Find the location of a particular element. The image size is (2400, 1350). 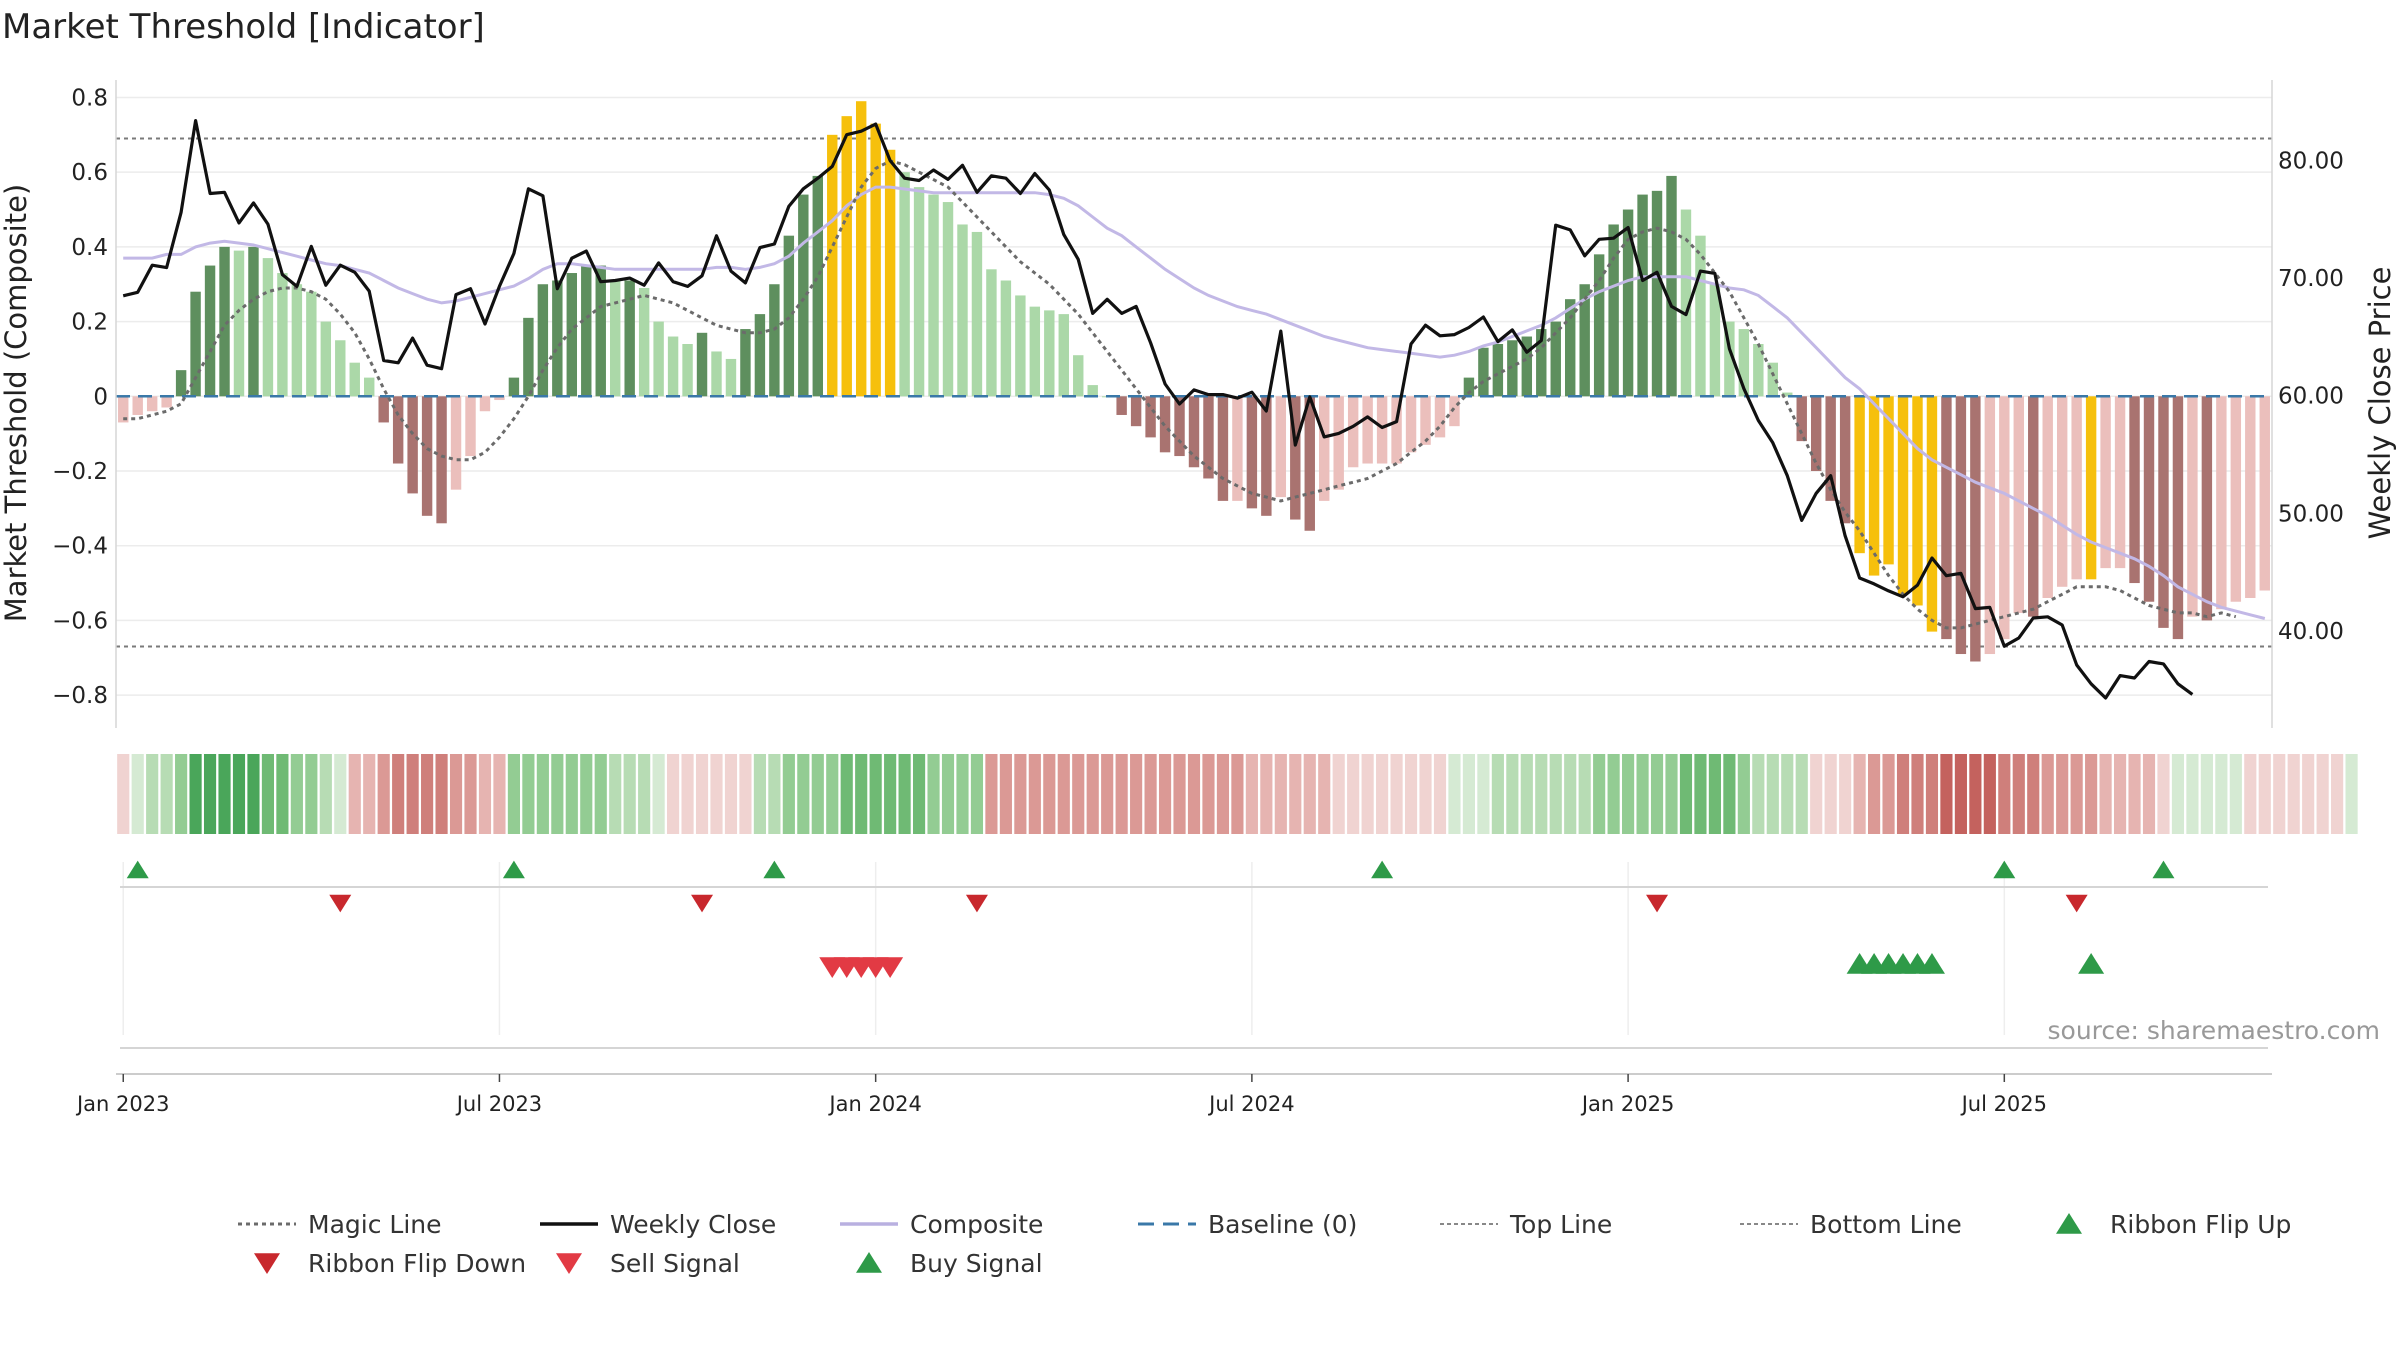

y-left-tick-label-2: 0.4 is located at coordinates (89, 248).